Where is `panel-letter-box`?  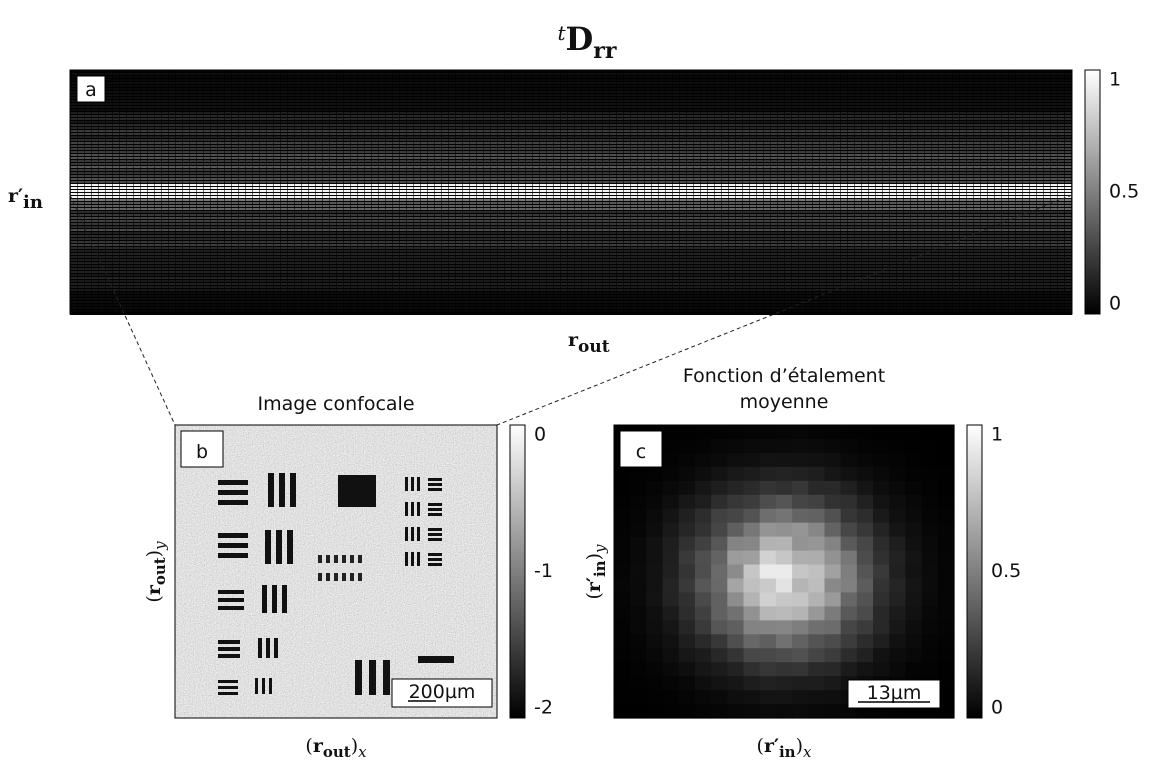 panel-letter-box is located at coordinates (641, 449).